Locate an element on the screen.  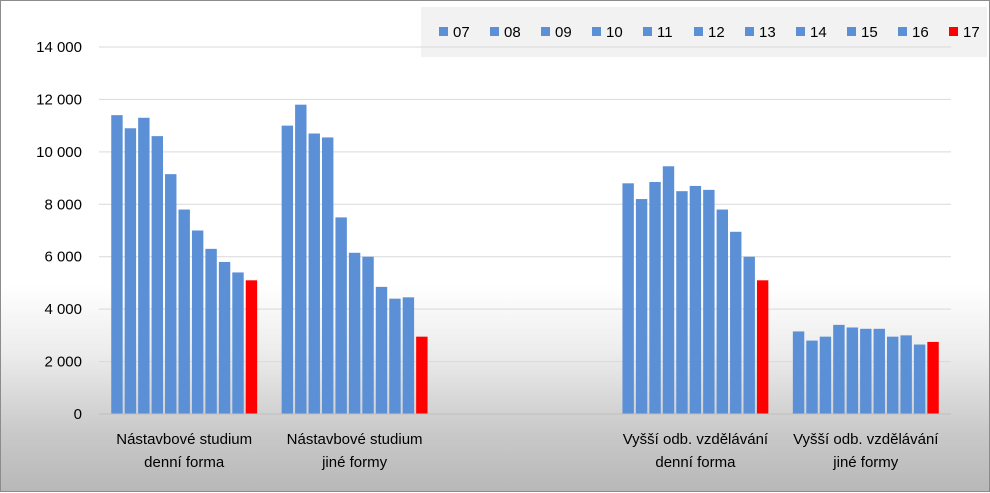
legend-label-17: 17 is located at coordinates (971, 32).